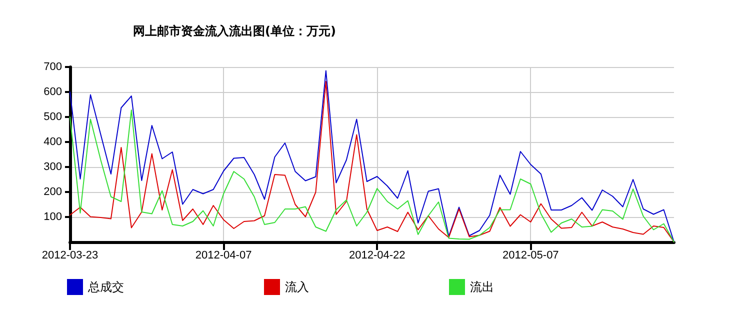 This screenshot has width=744, height=328. What do you see at coordinates (53, 192) in the screenshot?
I see `y-tick-label: 200` at bounding box center [53, 192].